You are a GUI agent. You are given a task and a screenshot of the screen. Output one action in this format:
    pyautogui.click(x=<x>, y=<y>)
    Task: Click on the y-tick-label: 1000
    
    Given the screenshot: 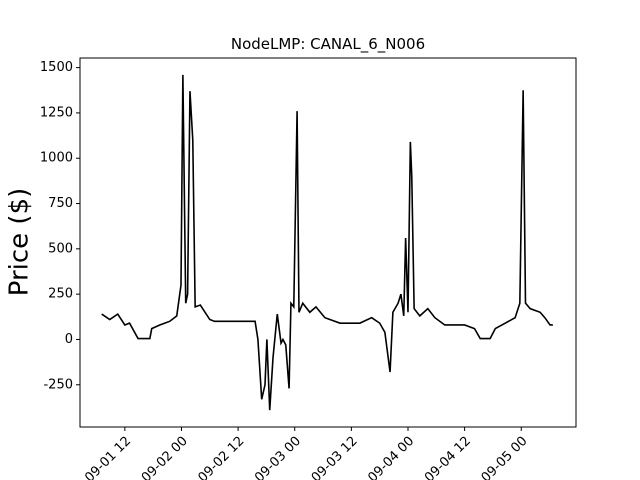 What is the action you would take?
    pyautogui.click(x=56, y=158)
    